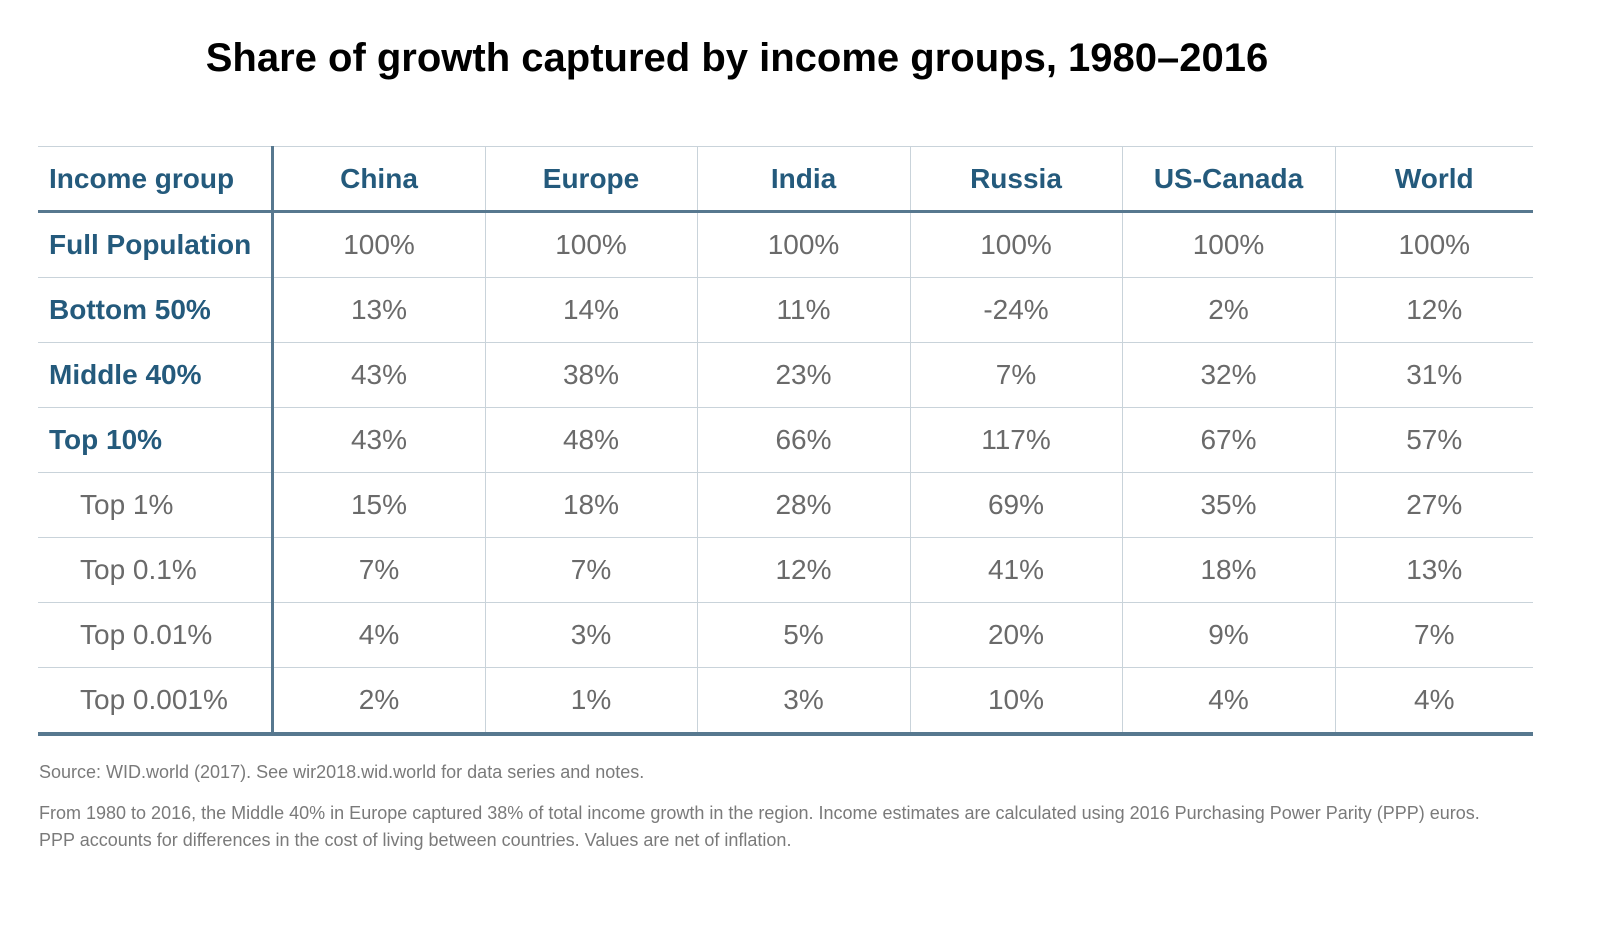  I want to click on cell: 10%, so click(1015, 701).